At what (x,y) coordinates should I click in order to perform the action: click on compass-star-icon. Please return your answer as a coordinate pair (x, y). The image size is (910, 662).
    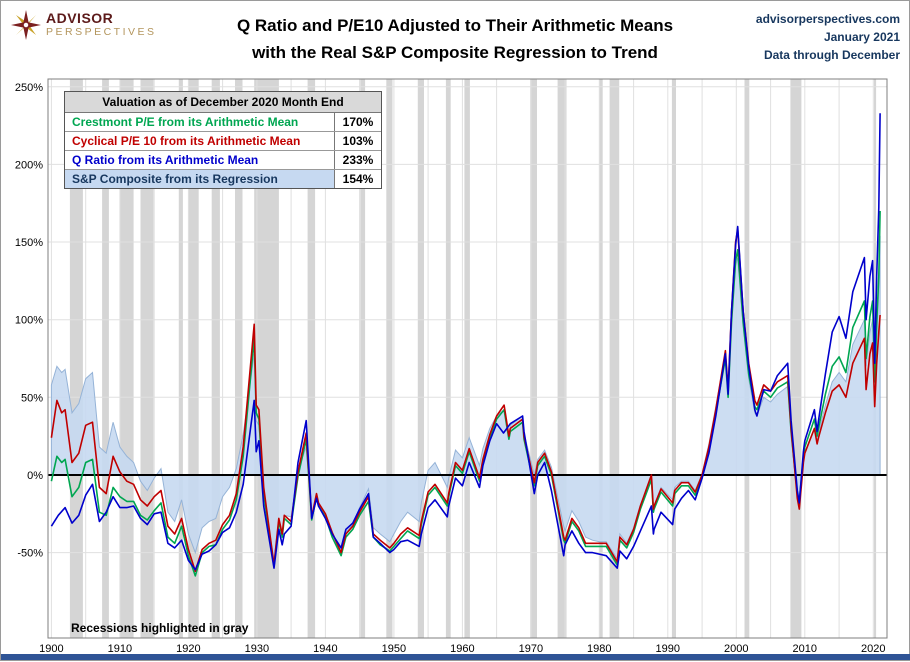
    Looking at the image, I should click on (26, 25).